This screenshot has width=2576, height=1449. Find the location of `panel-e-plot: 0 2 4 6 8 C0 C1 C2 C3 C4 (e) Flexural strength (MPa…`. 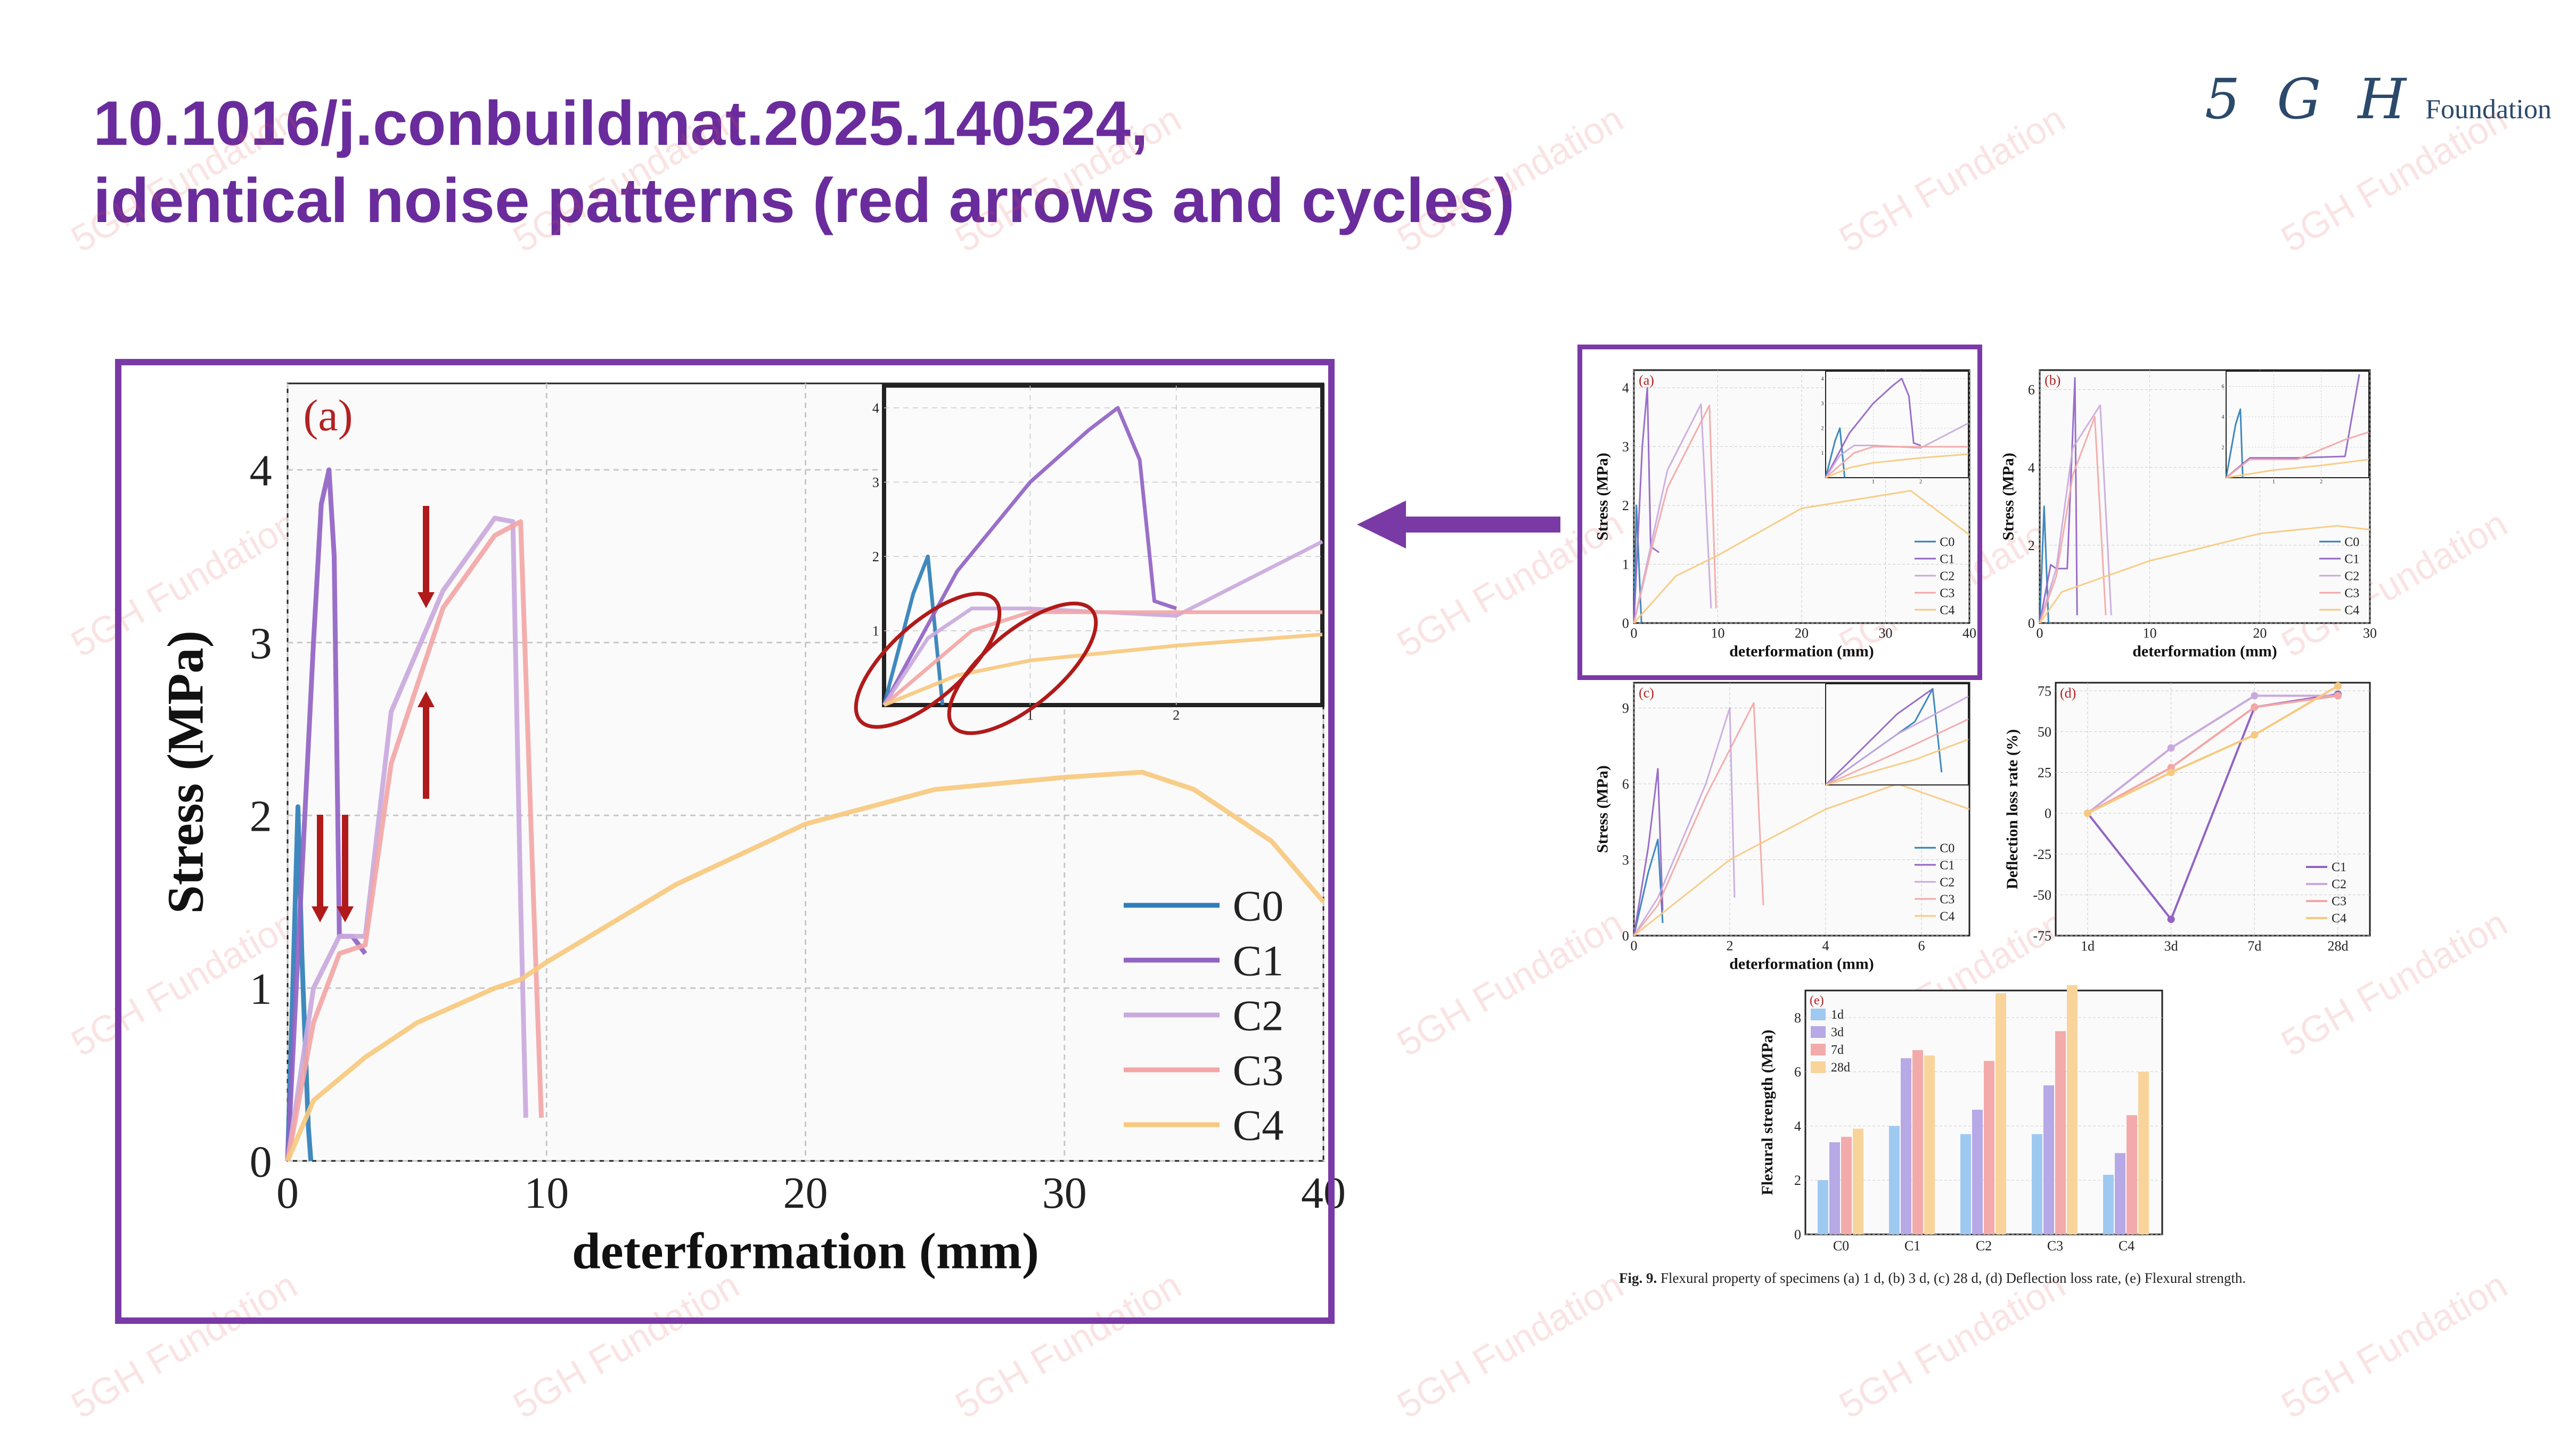

panel-e-plot: 0 2 4 6 8 C0 C1 C2 C3 C4 (e) Flexural strength (MPa… is located at coordinates (1961, 1119).